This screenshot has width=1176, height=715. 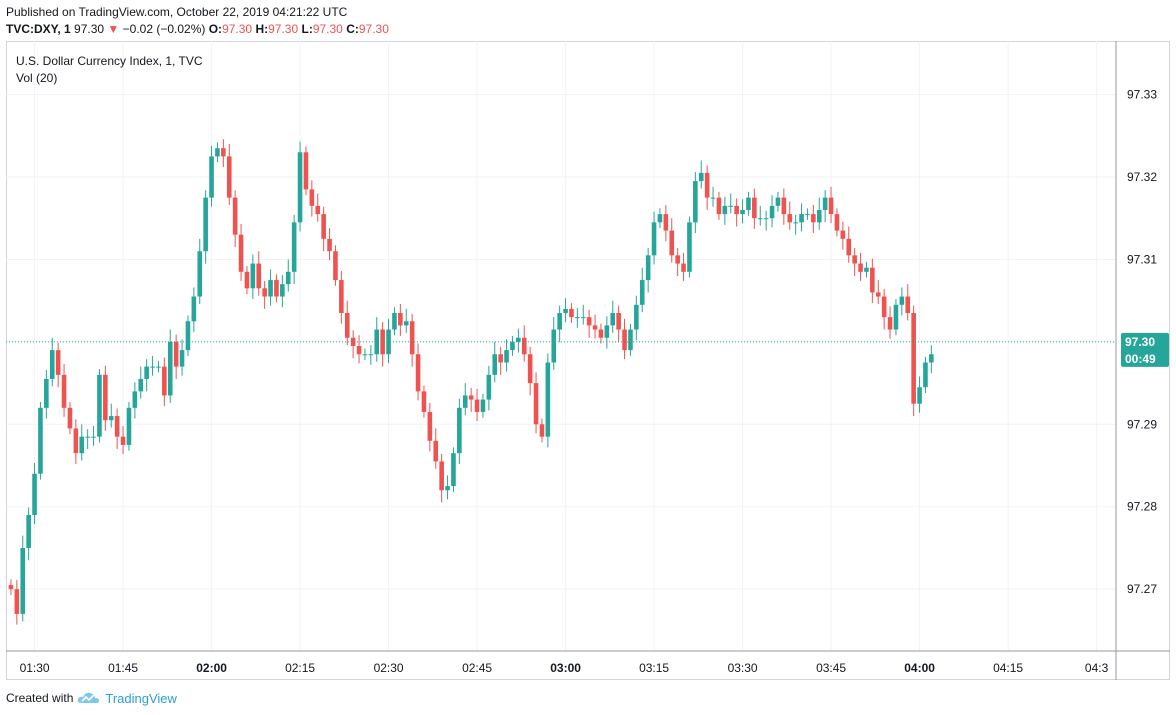 I want to click on tradingview-cloud-icon, so click(x=89, y=697).